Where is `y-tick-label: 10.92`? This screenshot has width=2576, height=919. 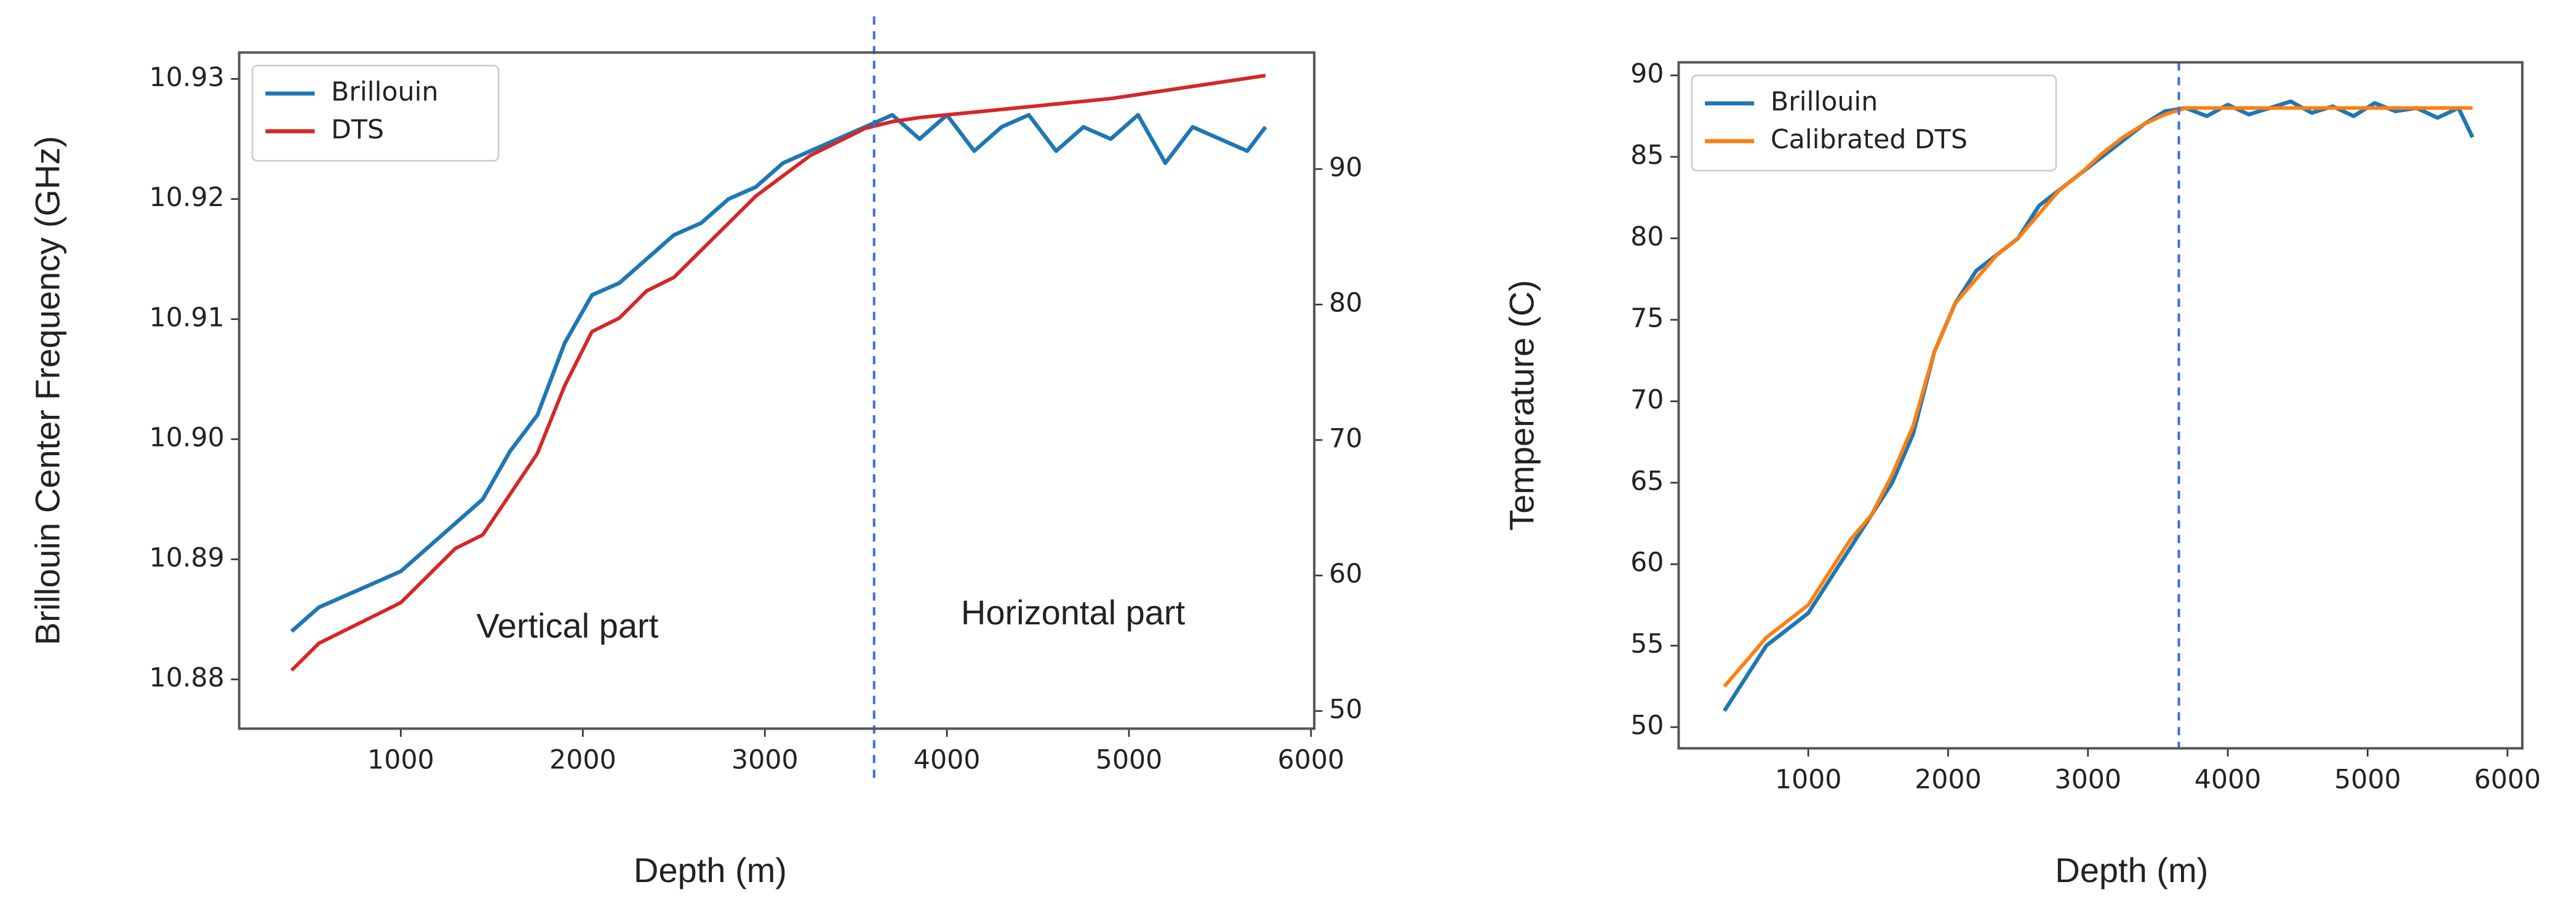 y-tick-label: 10.92 is located at coordinates (187, 197).